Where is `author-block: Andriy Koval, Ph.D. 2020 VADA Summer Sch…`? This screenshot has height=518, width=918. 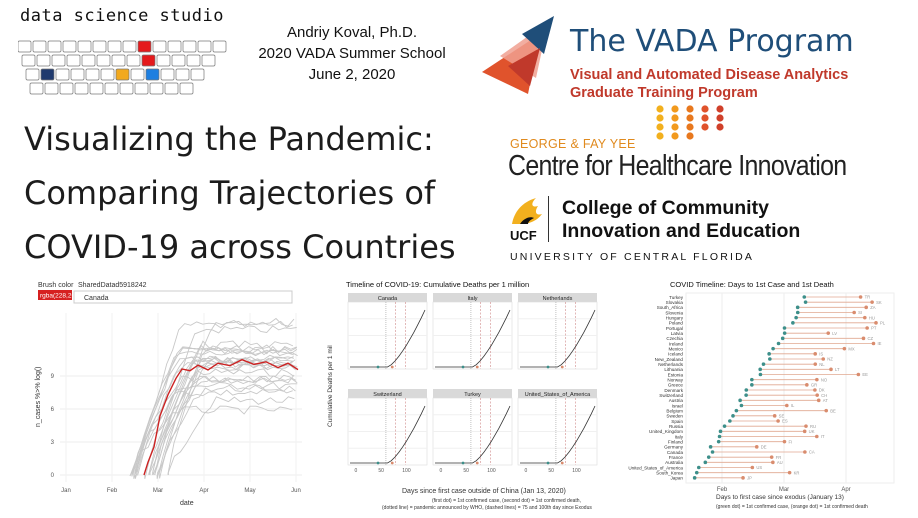 author-block: Andriy Koval, Ph.D. 2020 VADA Summer Sch… is located at coordinates (352, 53).